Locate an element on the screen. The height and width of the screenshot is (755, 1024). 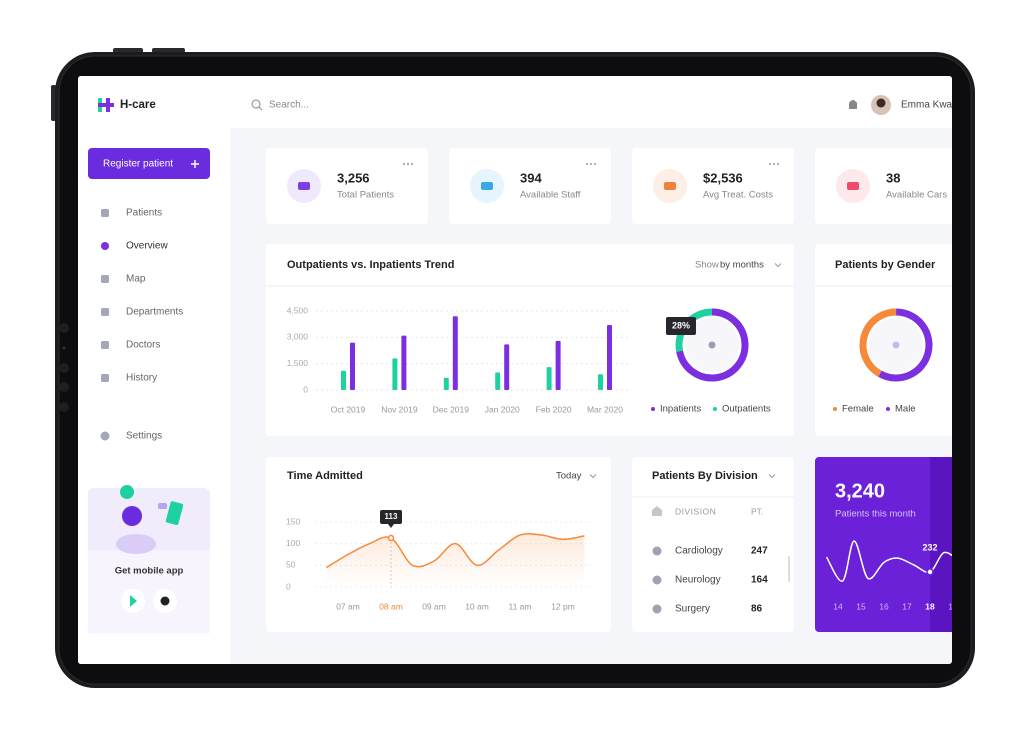
scrollbar is located at coordinates (789, 569).